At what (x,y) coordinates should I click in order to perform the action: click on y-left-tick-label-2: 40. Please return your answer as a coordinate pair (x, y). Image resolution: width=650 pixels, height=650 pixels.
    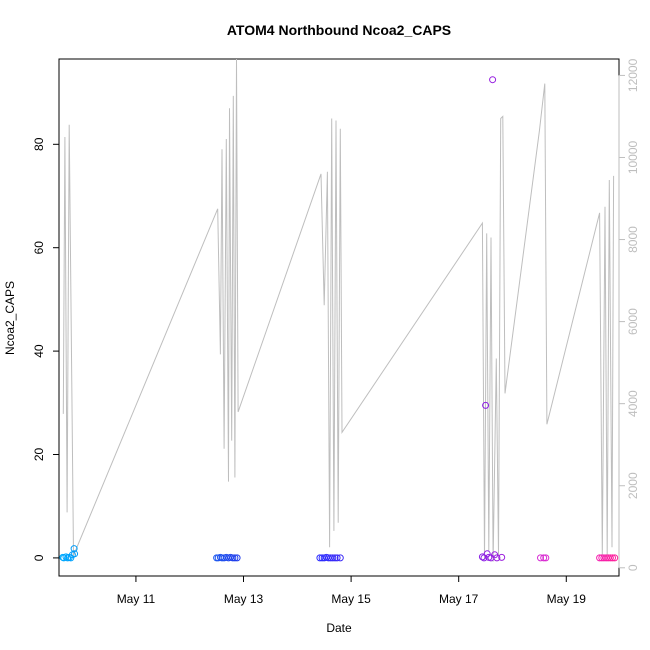
    Looking at the image, I should click on (39, 351).